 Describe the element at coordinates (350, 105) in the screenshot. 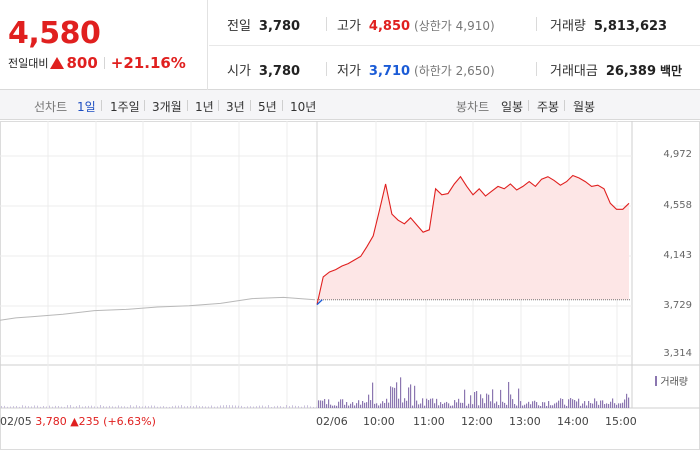

I see `chart-tabs: 선차트 1일 1주일 3개월 1년 3년 5년 10년 봉차트 일봉 주봉 월봉` at that location.